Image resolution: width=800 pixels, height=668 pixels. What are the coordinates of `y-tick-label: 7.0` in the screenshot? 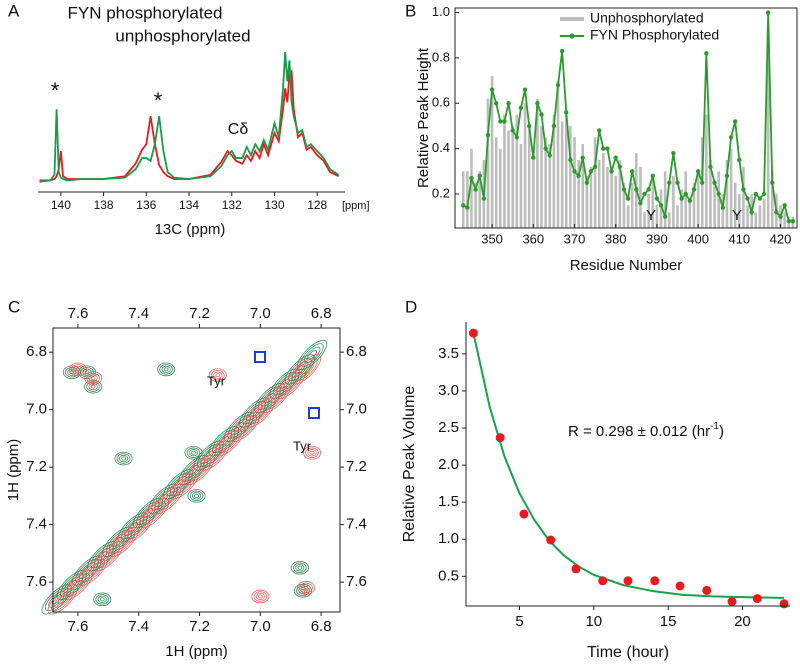 It's located at (36, 409).